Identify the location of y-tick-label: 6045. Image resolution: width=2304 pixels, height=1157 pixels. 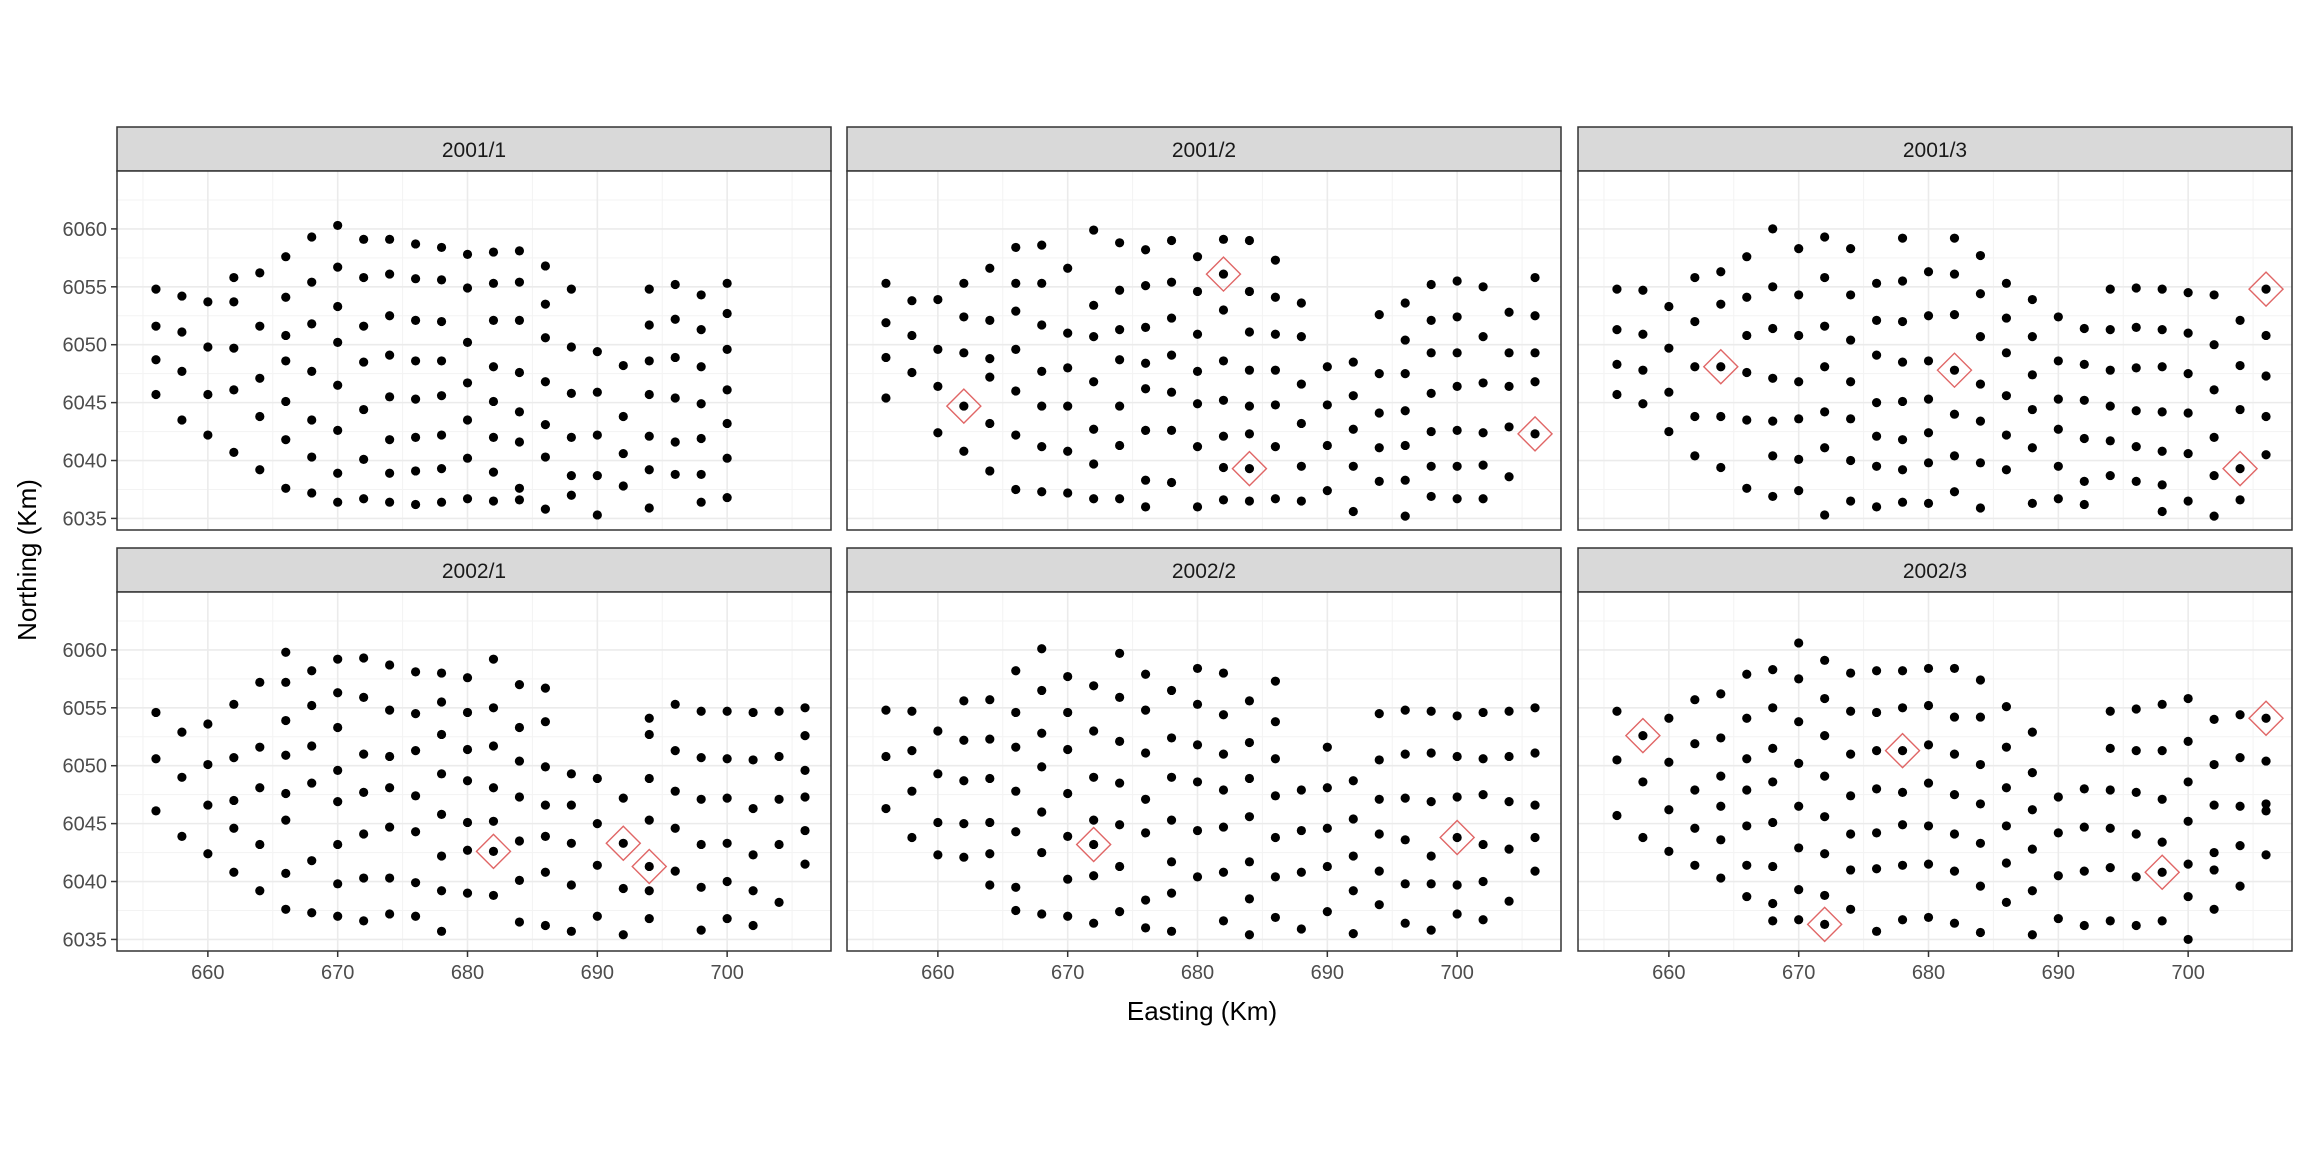
(85, 825).